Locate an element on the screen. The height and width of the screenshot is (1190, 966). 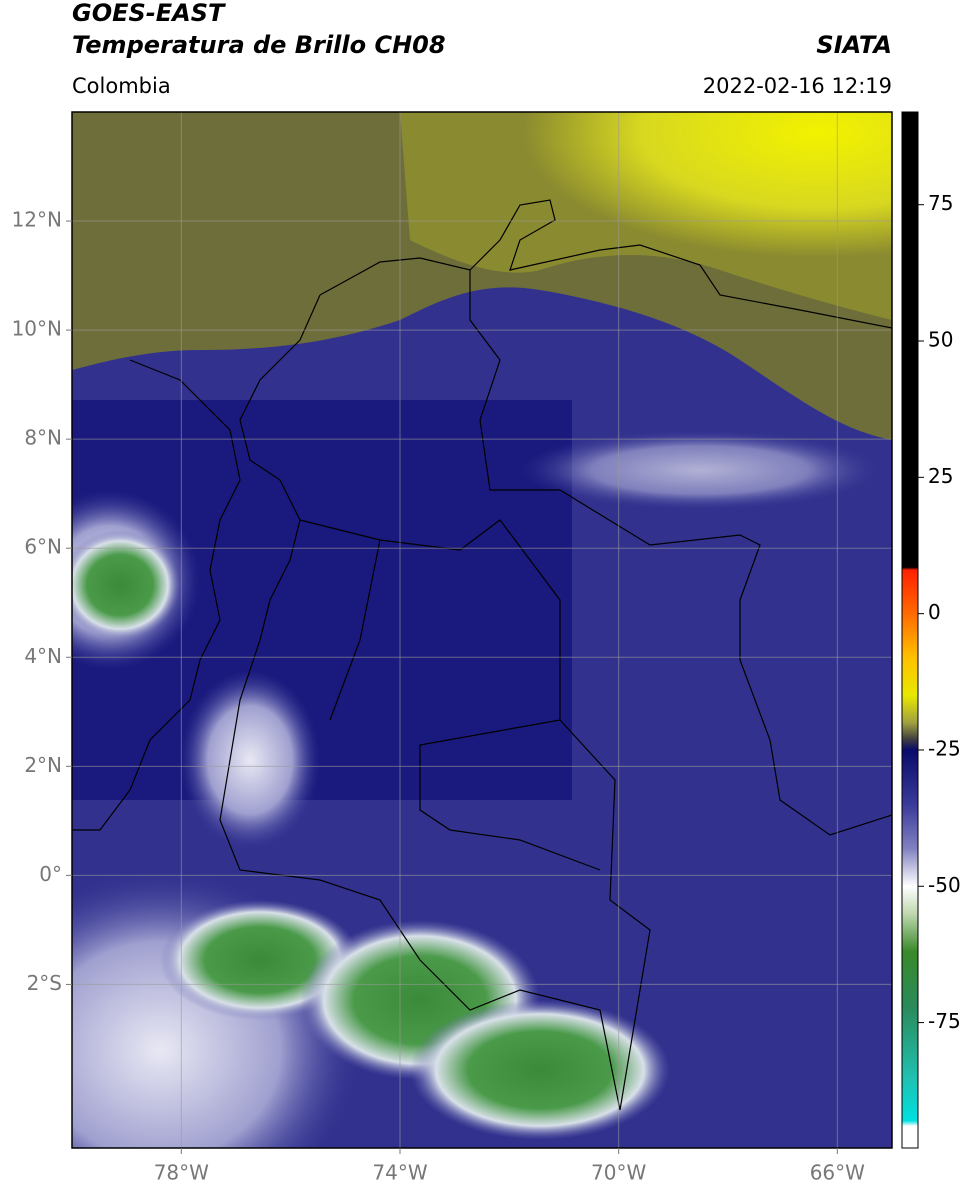
region: Colombia is located at coordinates (121, 86).